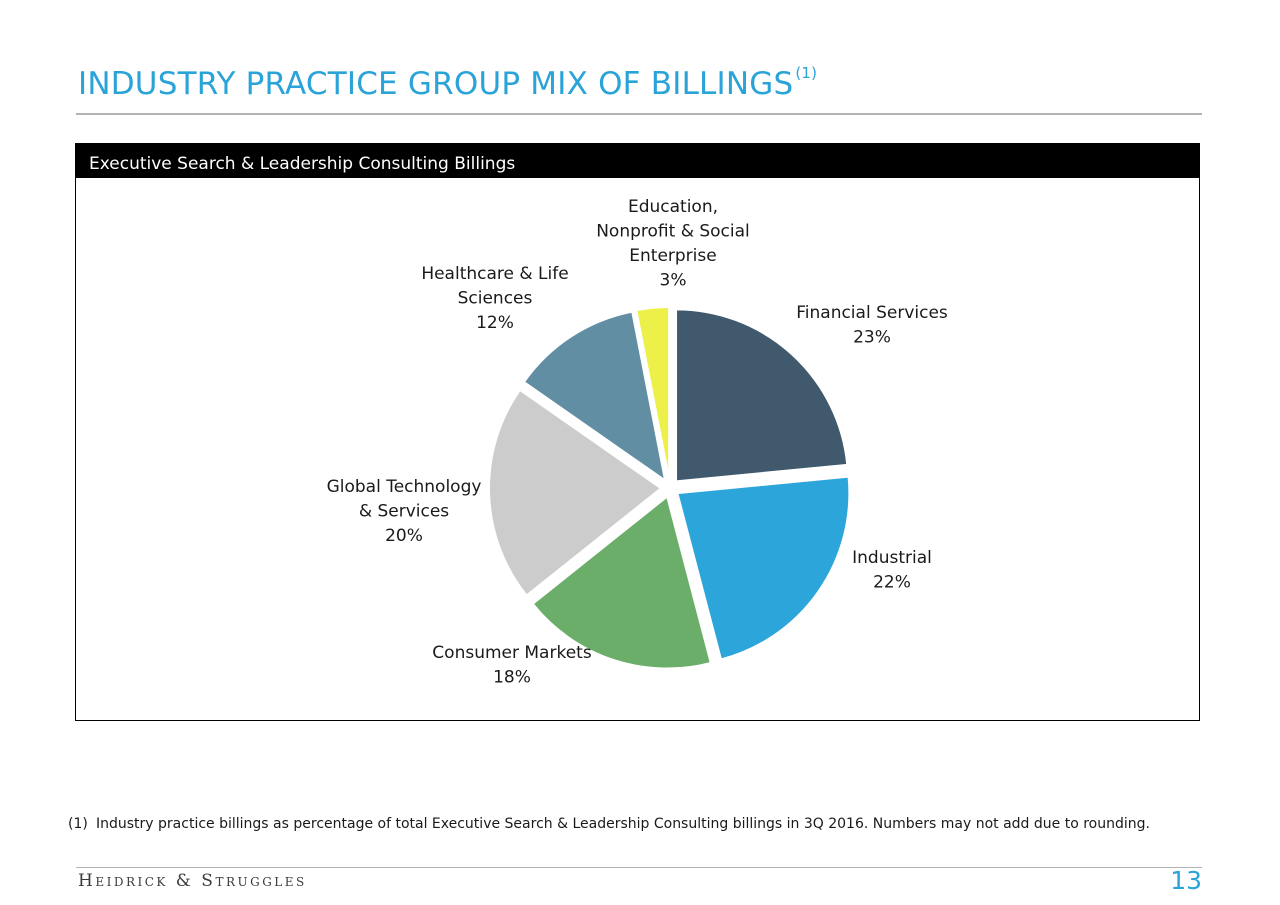  Describe the element at coordinates (192, 881) in the screenshot. I see `brand-logo: Heidrick & Struggles` at that location.